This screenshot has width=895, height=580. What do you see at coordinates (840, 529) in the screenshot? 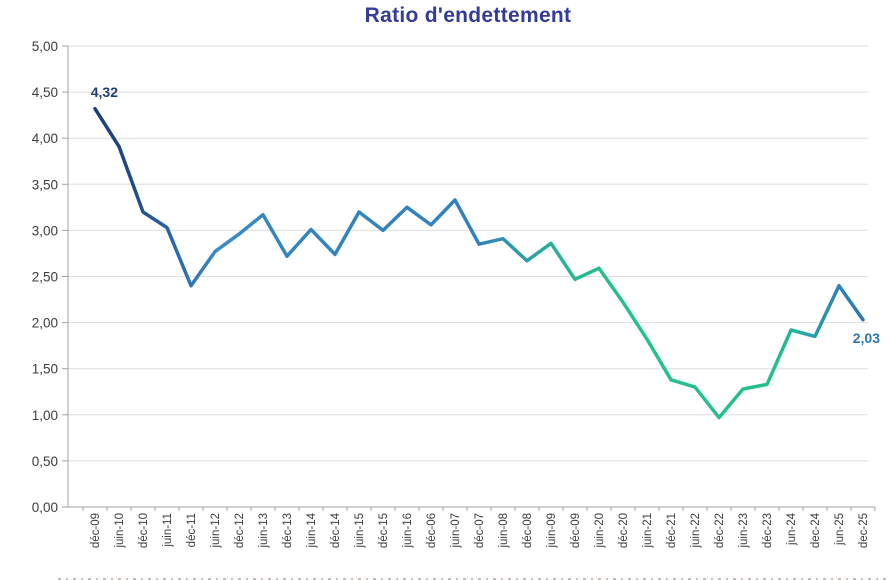
I see `x-axis-label: jun-25` at bounding box center [840, 529].